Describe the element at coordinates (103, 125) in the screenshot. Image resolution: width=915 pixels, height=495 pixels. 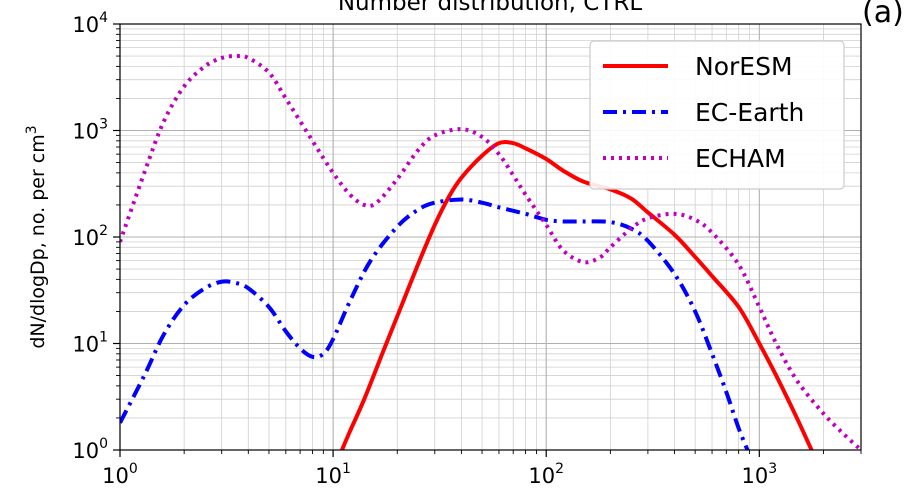
I see `y-tick-exponent: 3` at that location.